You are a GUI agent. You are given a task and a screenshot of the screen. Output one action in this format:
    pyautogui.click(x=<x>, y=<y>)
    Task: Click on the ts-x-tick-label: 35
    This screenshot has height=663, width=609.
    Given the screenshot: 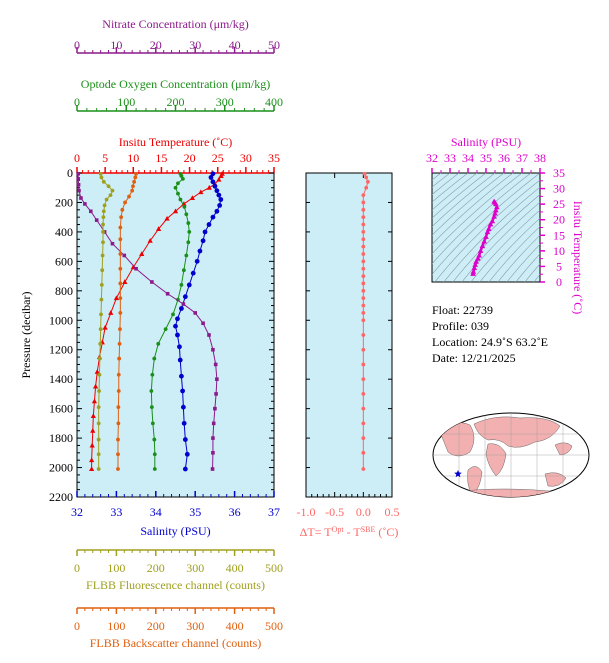 What is the action you would take?
    pyautogui.click(x=486, y=158)
    